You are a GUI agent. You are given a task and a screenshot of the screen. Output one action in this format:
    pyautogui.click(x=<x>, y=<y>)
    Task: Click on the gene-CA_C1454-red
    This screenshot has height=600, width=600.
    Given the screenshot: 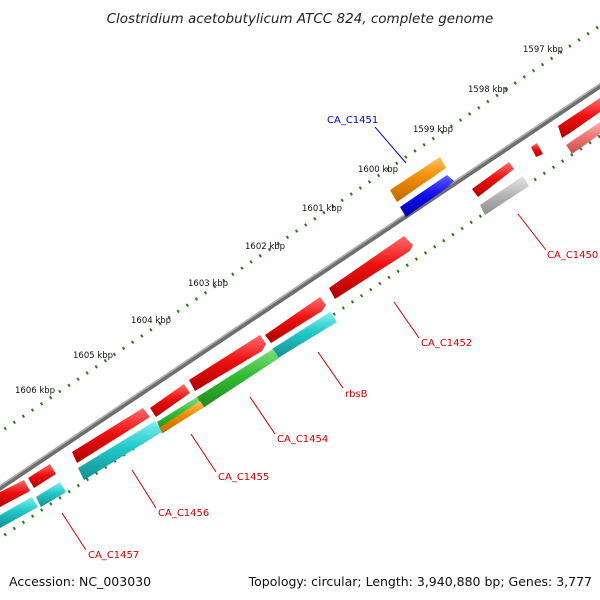 What is the action you would take?
    pyautogui.click(x=227, y=363)
    